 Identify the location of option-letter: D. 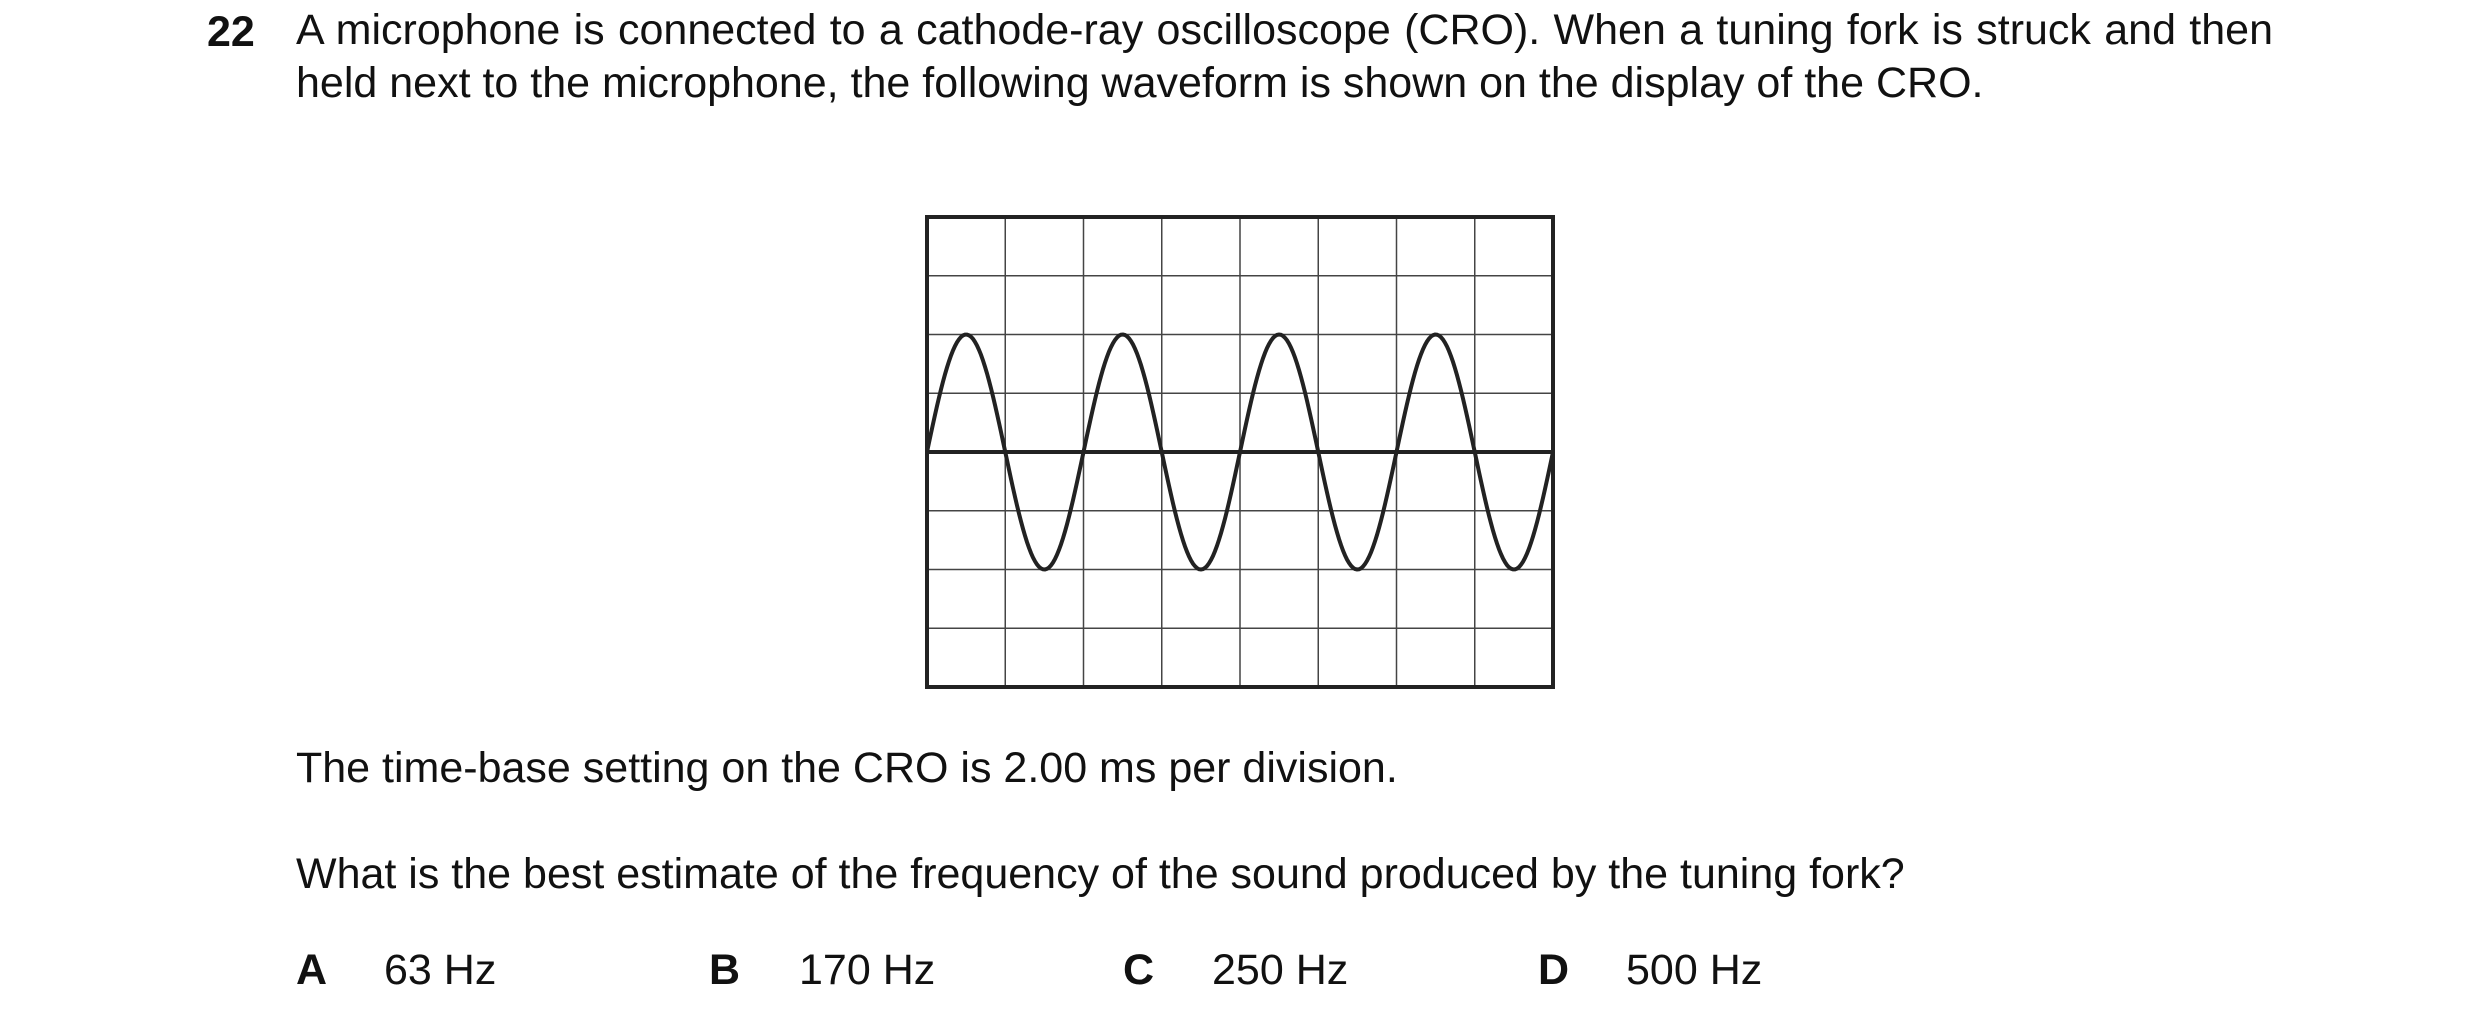
(1554, 970).